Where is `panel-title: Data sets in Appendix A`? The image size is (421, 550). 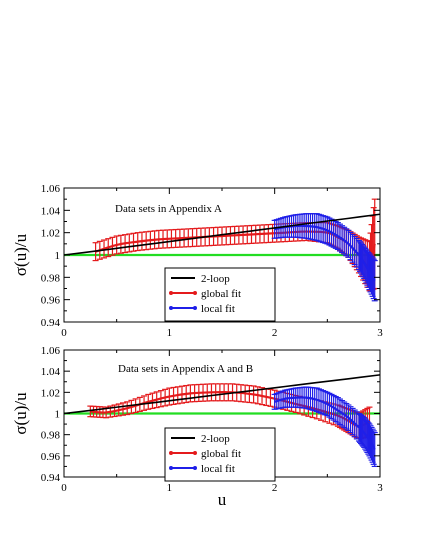 panel-title: Data sets in Appendix A is located at coordinates (168, 209).